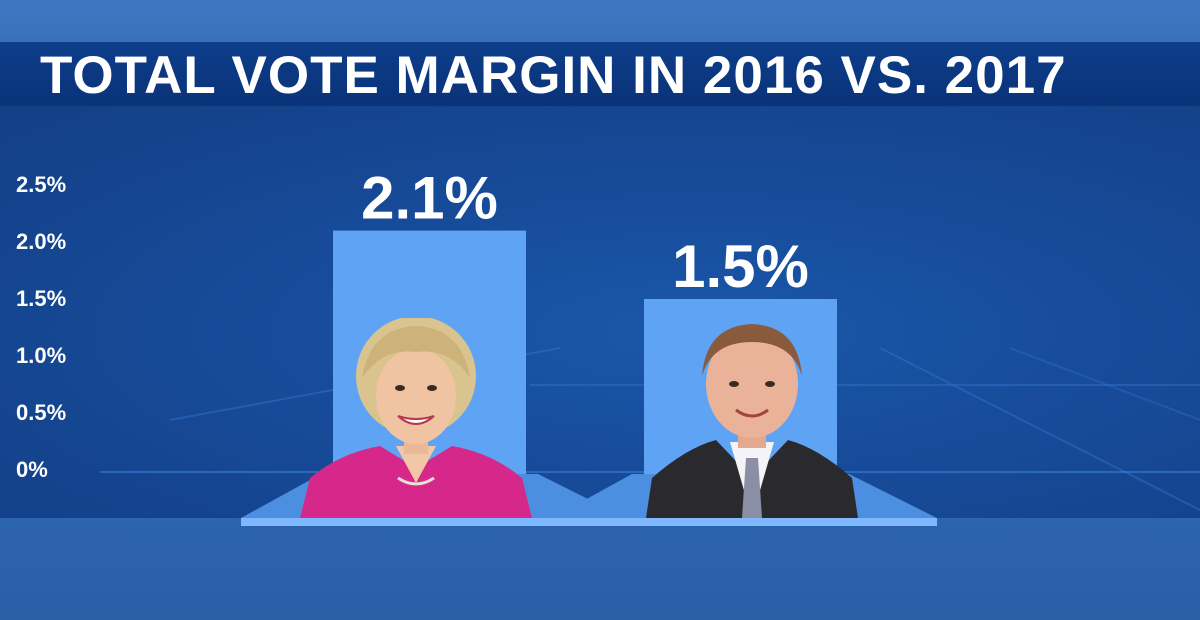  Describe the element at coordinates (41, 241) in the screenshot. I see `y-tick-label: 2.0%` at that location.